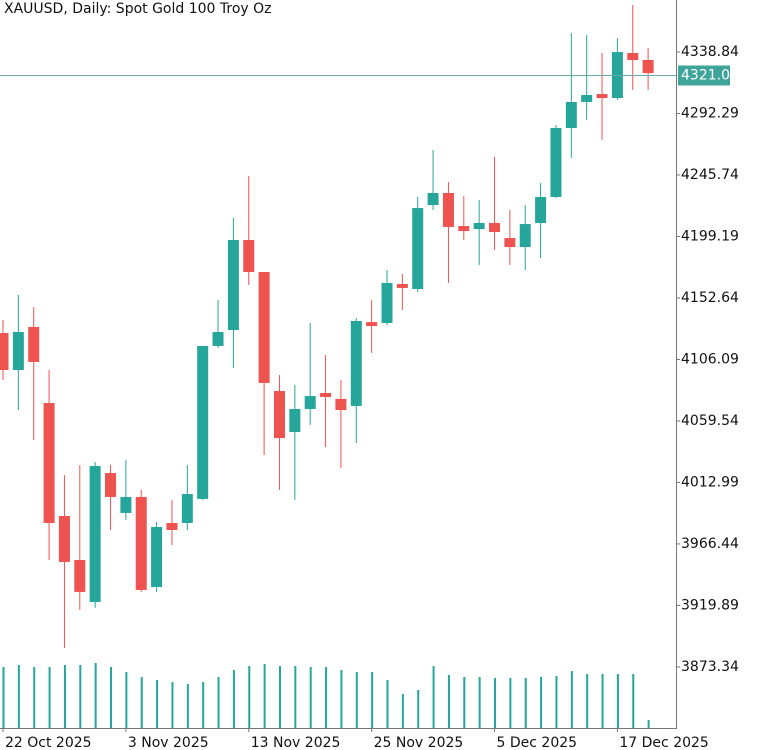  Describe the element at coordinates (138, 9) in the screenshot. I see `chart-title: XAUUSD, Daily: Spot Gold 100 Troy Oz` at that location.